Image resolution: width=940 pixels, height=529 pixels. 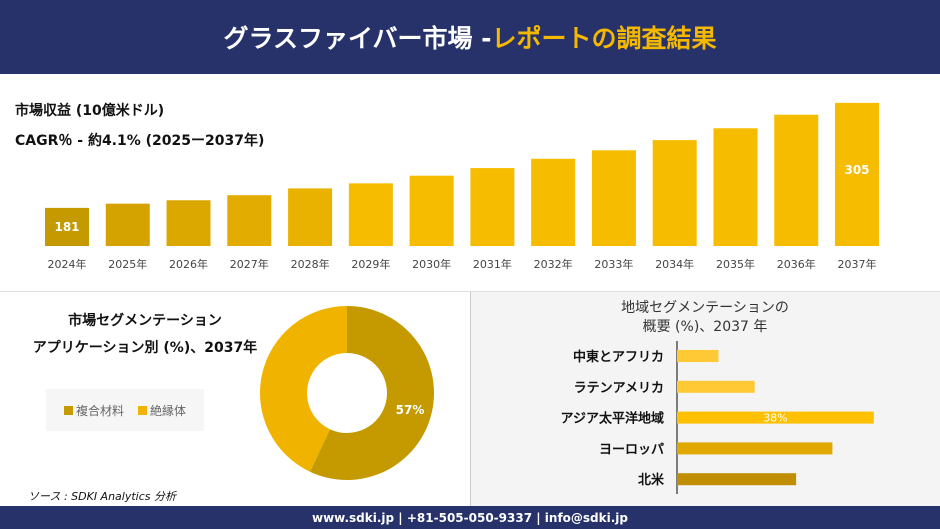 I want to click on x-tick-label: 2025年, so click(x=127, y=264).